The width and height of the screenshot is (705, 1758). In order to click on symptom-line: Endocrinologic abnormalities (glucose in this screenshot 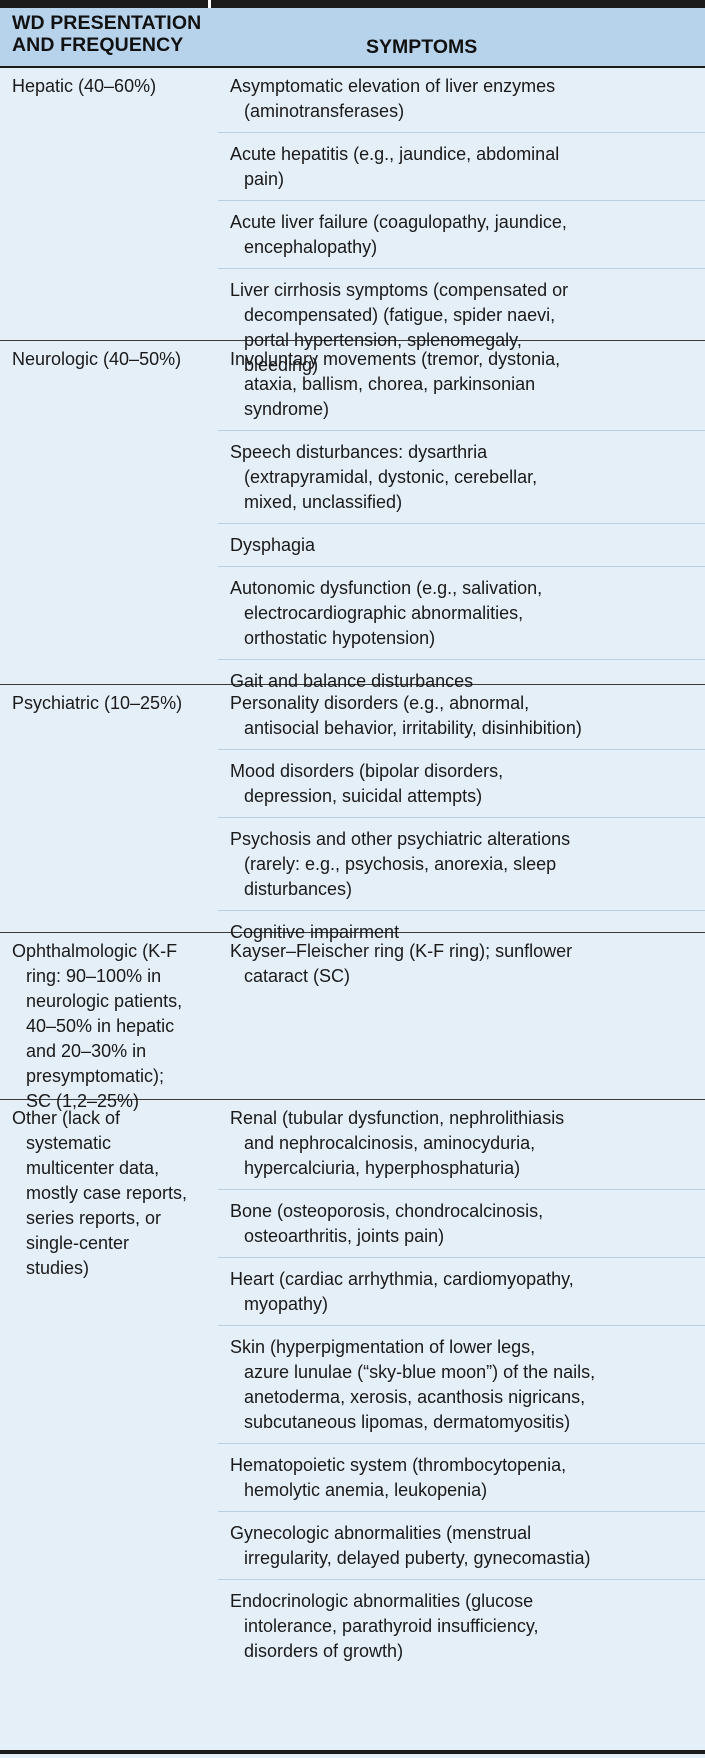, I will do `click(382, 1601)`.